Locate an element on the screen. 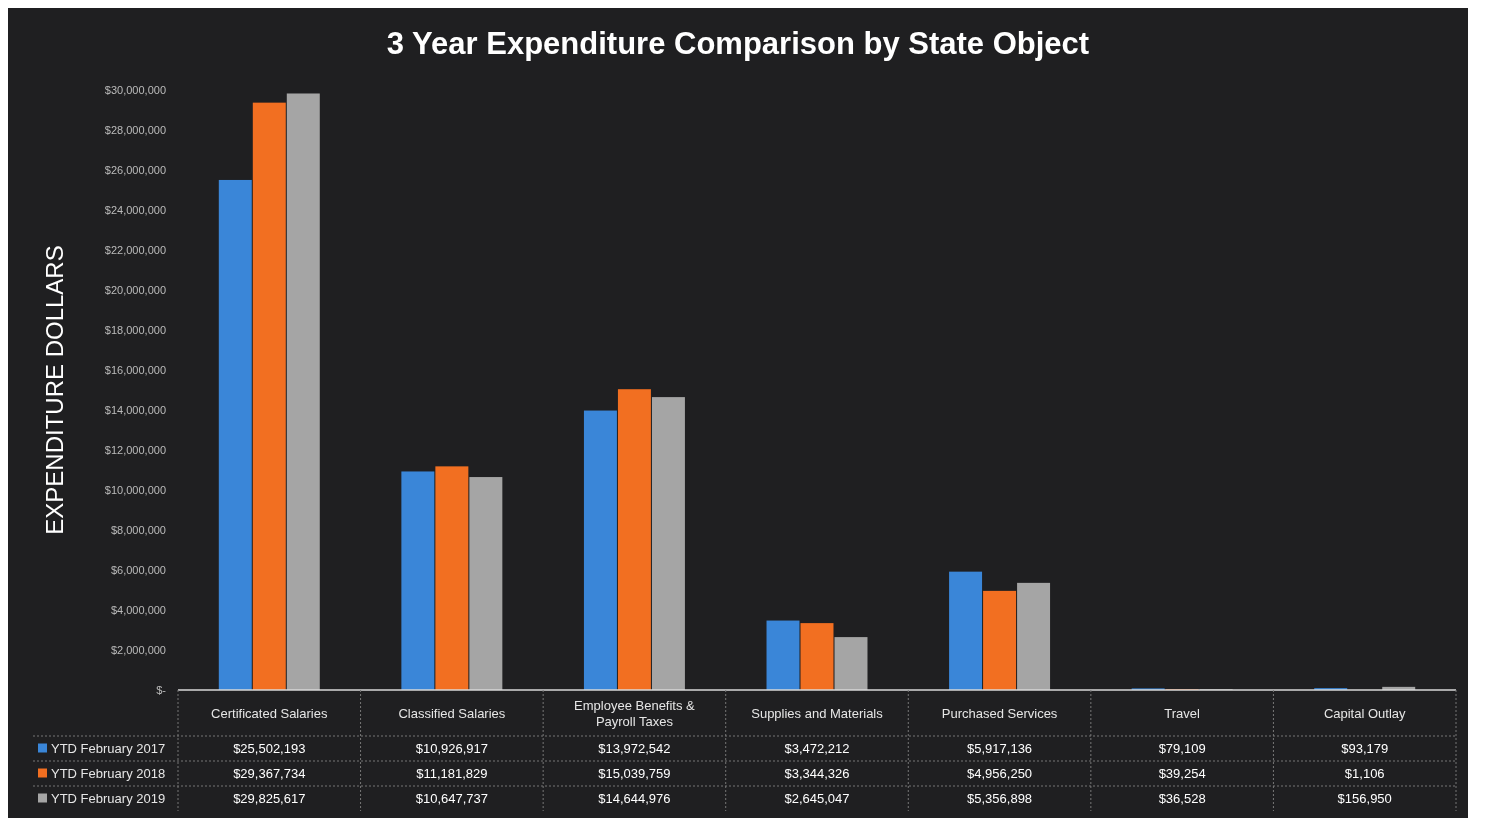  x-tick-label: Capital Outlay is located at coordinates (1365, 713).